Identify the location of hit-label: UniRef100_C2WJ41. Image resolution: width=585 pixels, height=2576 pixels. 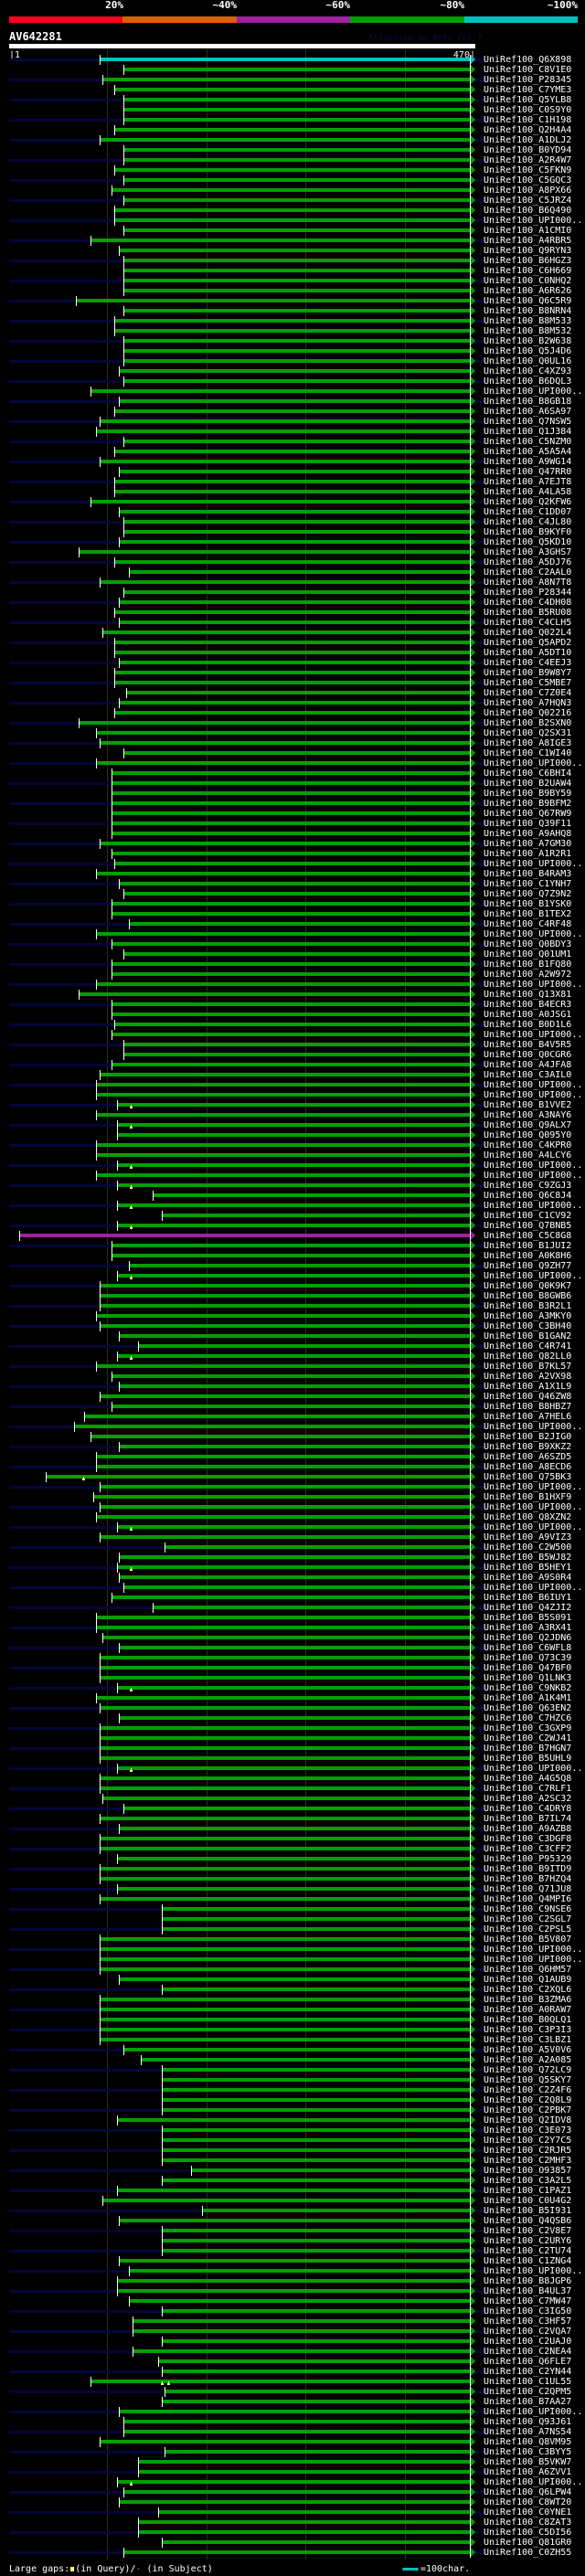
(528, 1738).